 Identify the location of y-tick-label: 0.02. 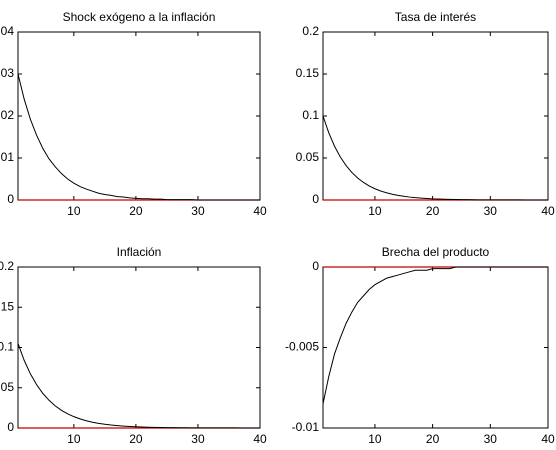
(7, 115).